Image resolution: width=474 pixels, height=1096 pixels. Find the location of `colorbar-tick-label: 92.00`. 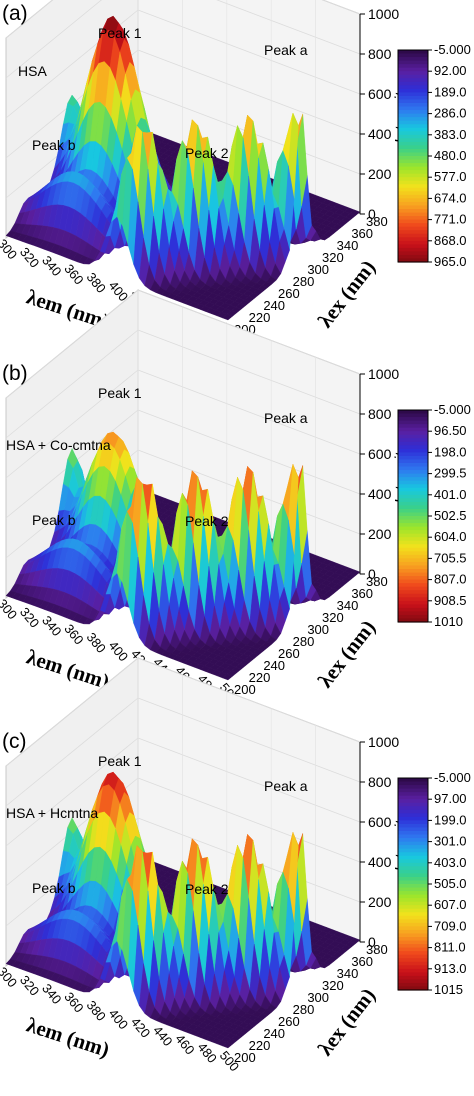

colorbar-tick-label: 92.00 is located at coordinates (450, 70).